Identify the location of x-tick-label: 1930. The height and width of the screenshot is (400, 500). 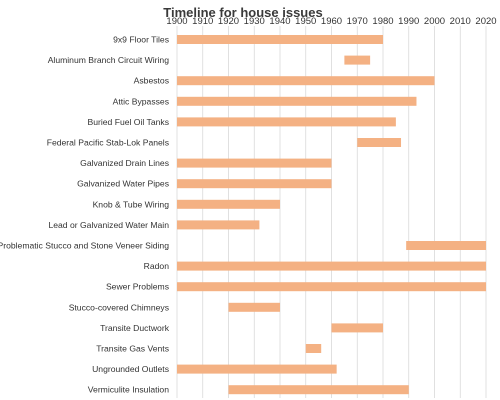
(254, 21).